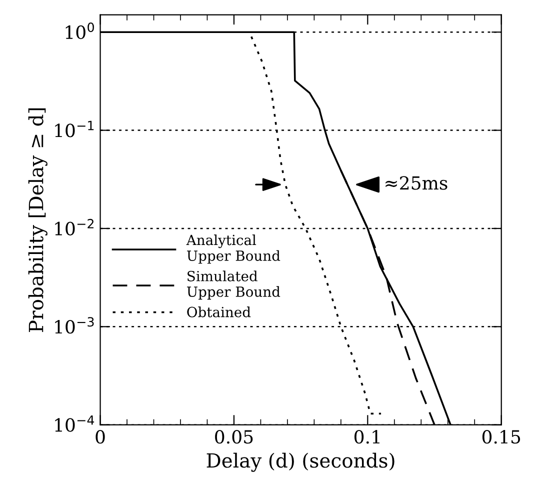 This screenshot has height=494, width=542. I want to click on x-tick-label: 0.05, so click(234, 437).